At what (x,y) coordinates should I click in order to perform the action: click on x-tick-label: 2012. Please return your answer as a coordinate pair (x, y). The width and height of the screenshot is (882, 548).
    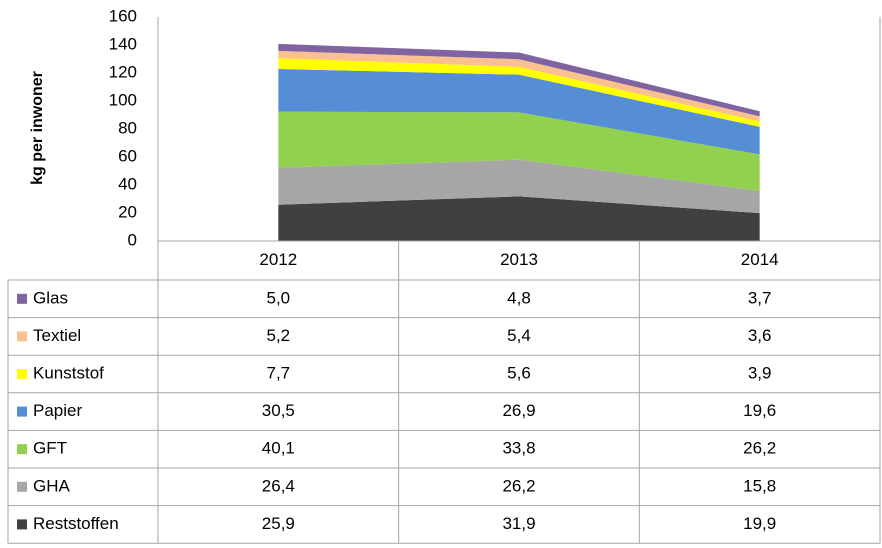
    Looking at the image, I should click on (278, 259).